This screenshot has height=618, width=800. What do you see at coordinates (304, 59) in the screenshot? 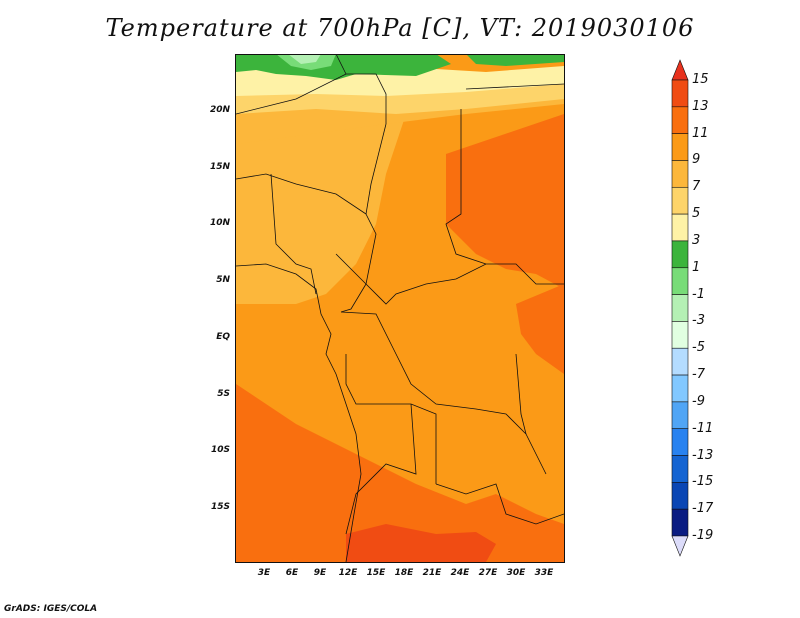
I see `field-neg3-neg1` at bounding box center [304, 59].